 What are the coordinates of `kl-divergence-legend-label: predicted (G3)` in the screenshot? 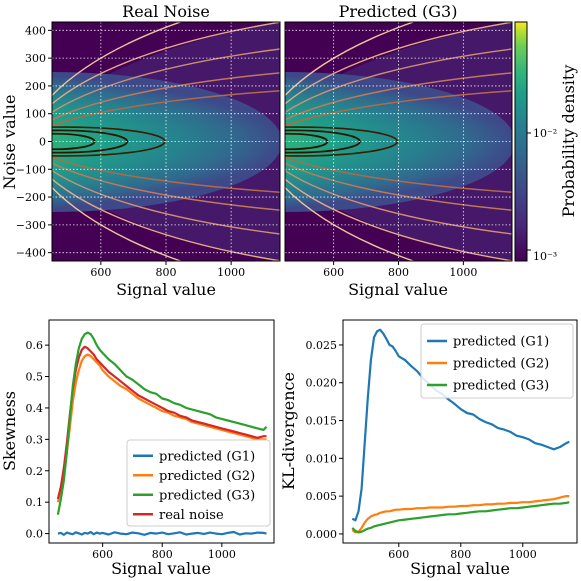 It's located at (501, 386).